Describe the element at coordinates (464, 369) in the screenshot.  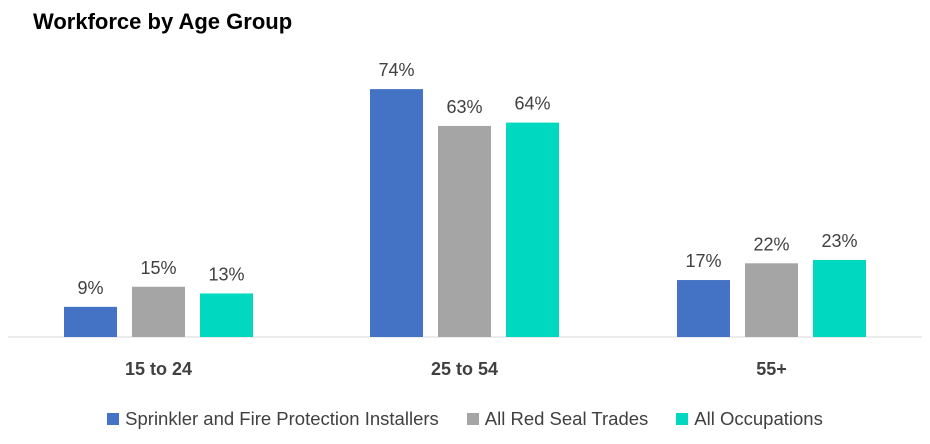
I see `category-label: 25 to 54` at that location.